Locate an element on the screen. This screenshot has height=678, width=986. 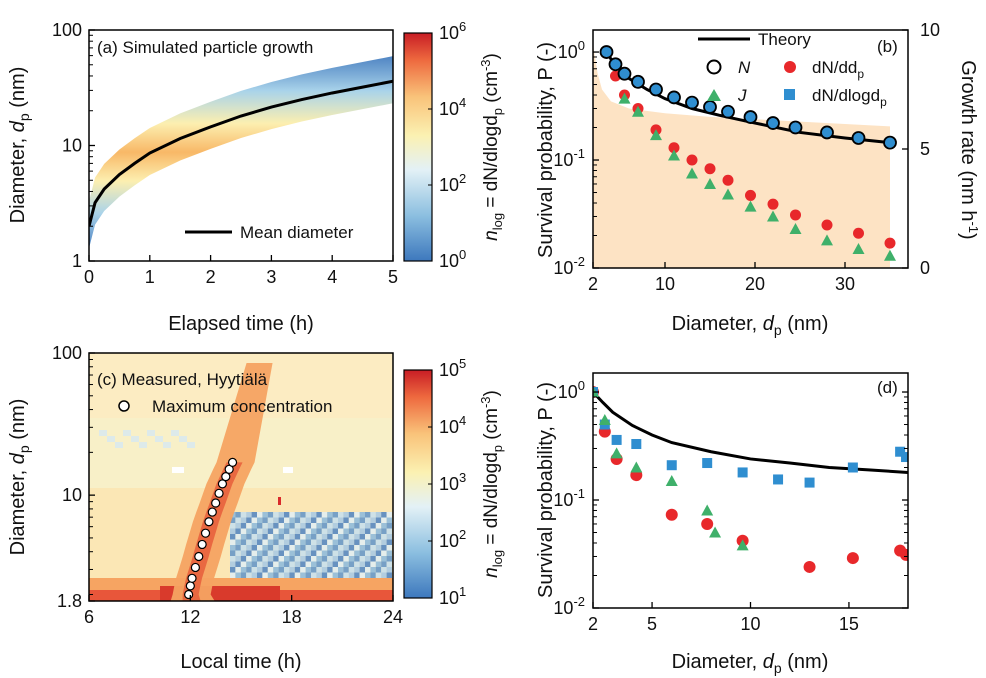
panel-a-annotation: (a) Simulated particle growth is located at coordinates (205, 47).